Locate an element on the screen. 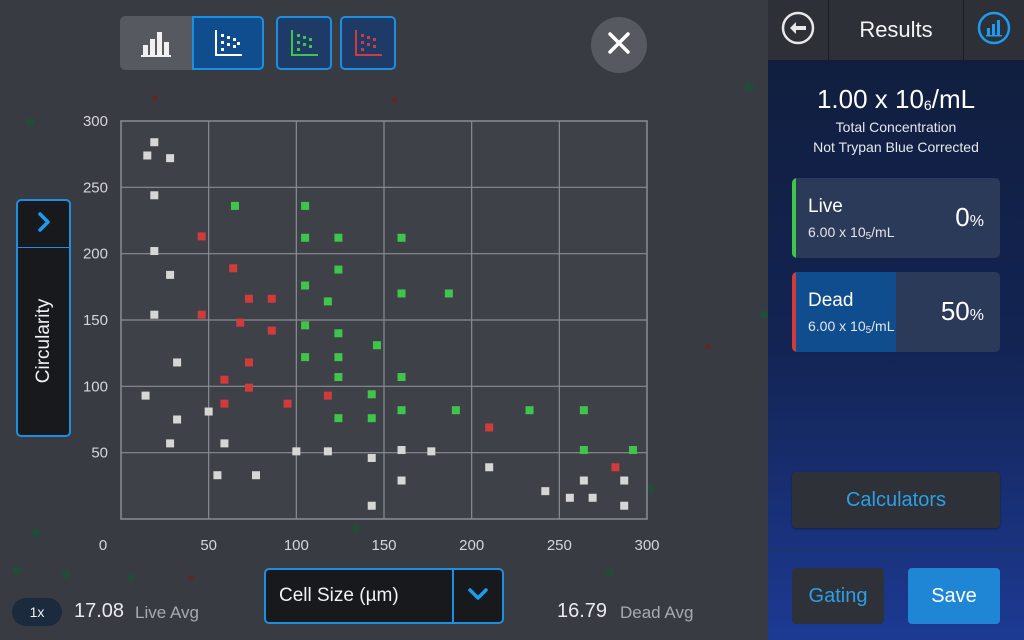 The height and width of the screenshot is (640, 1024). live-percent: 0% is located at coordinates (969, 217).